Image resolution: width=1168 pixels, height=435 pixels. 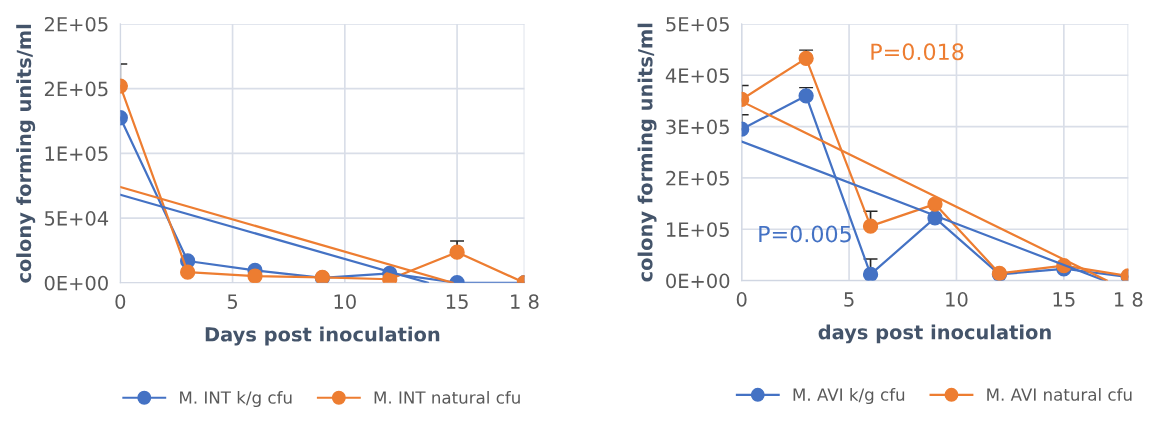 I want to click on legend-label: M. INT natural cfu, so click(x=447, y=397).